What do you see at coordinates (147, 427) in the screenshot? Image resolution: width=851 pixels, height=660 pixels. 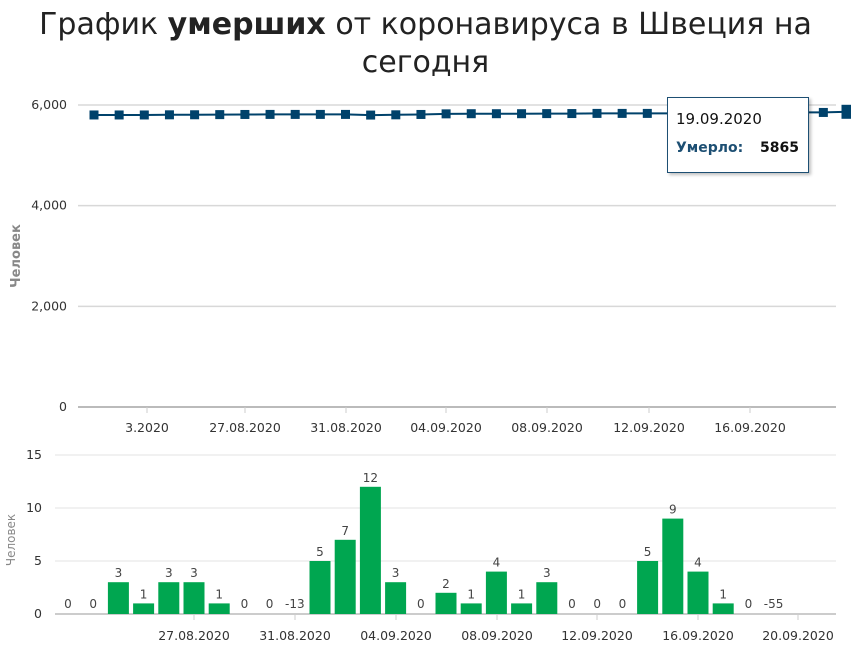 I see `x-tick-label: 3.2020` at bounding box center [147, 427].